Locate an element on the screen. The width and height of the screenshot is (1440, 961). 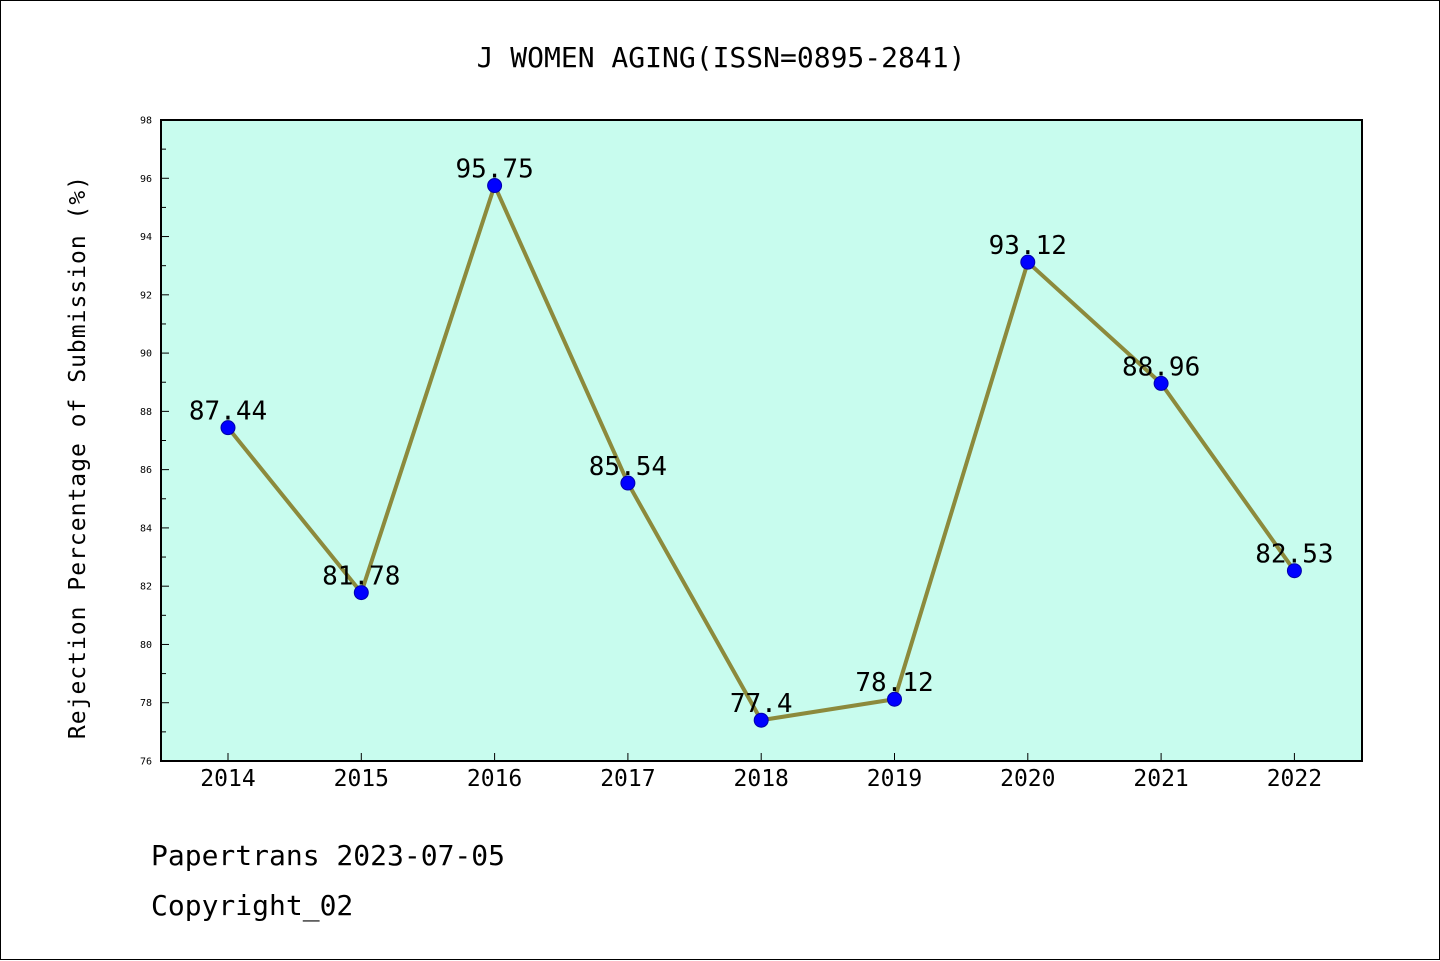
y-tick-label: 90 is located at coordinates (146, 354).